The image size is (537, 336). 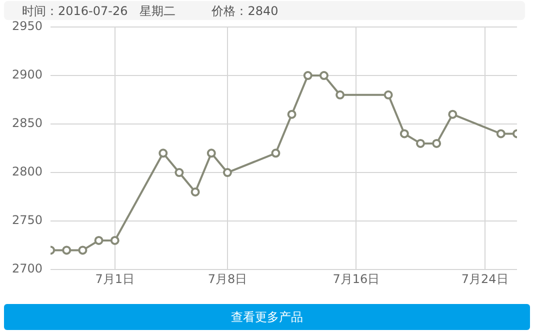 I want to click on y-tick-label: 2950, so click(x=27, y=26).